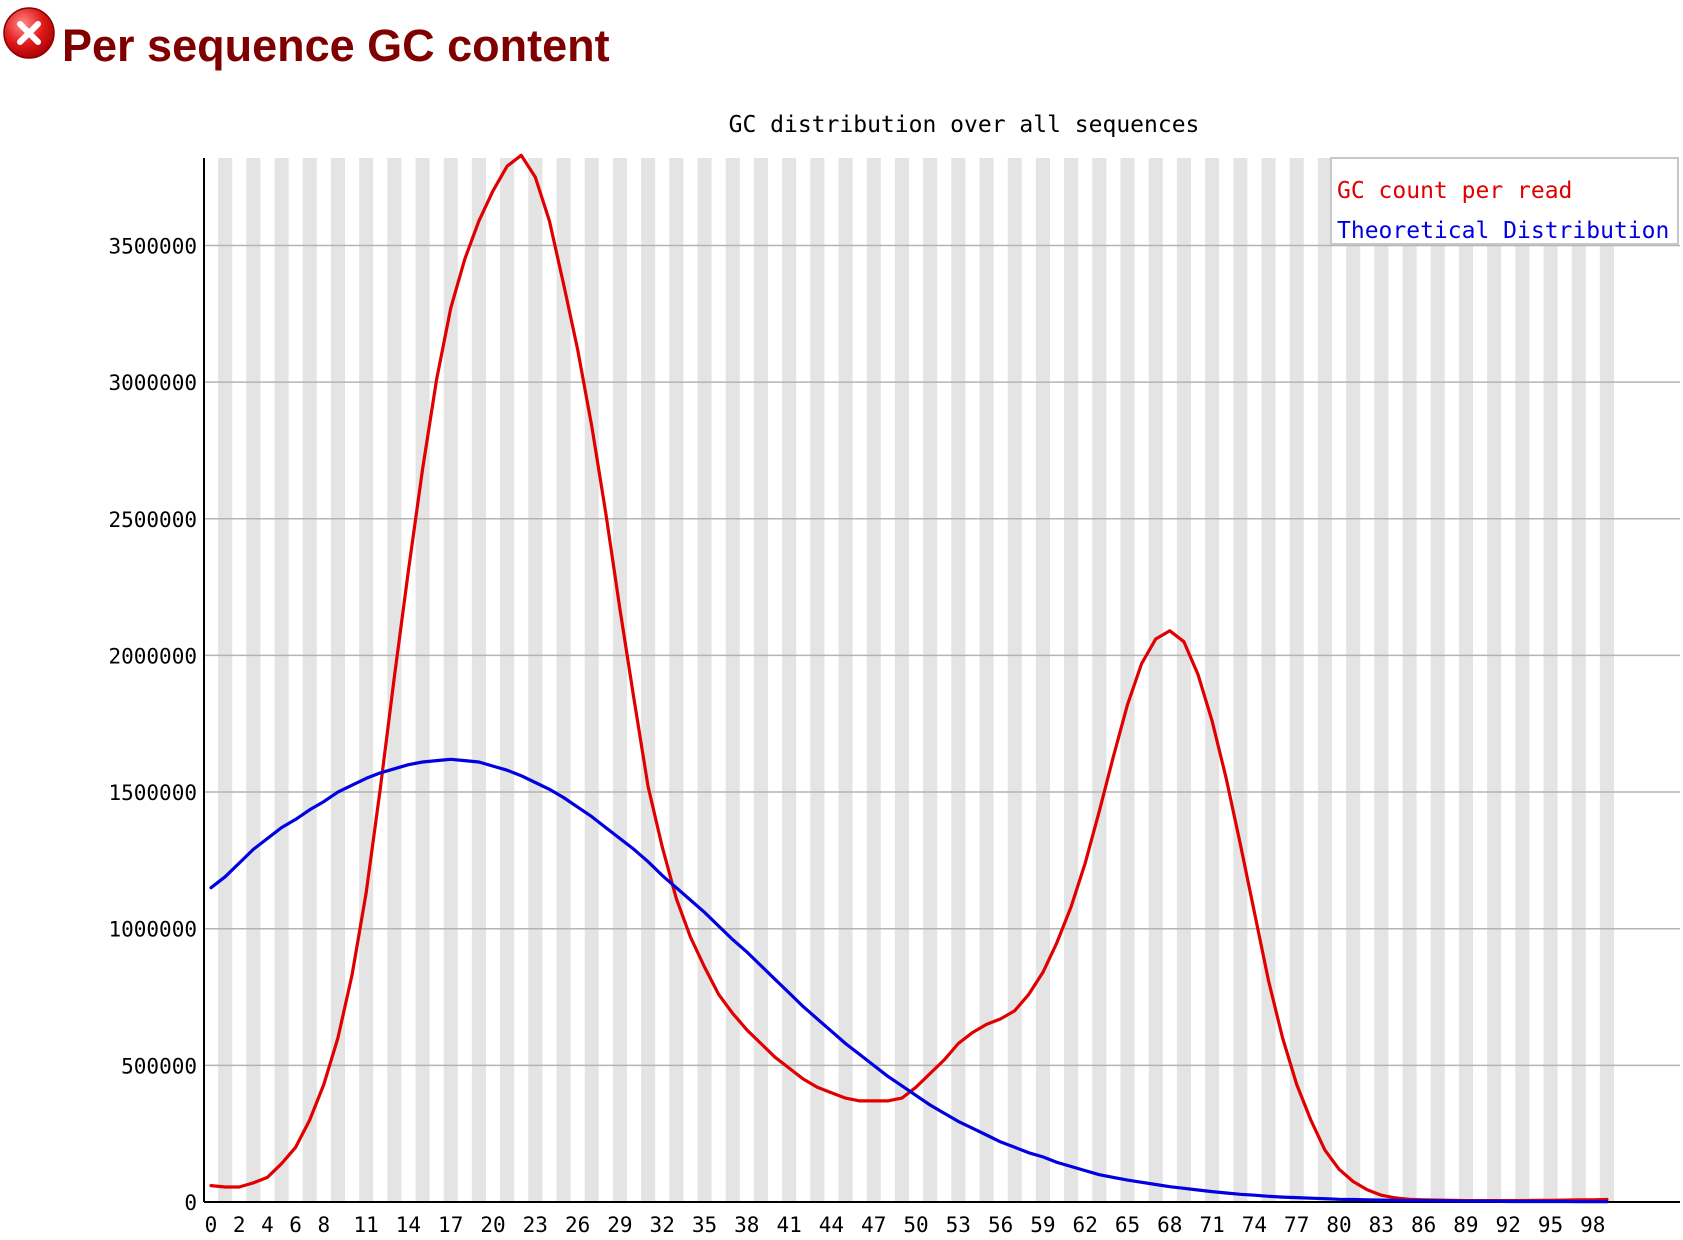  Describe the element at coordinates (152, 520) in the screenshot. I see `y-tick-label: 2500000` at that location.